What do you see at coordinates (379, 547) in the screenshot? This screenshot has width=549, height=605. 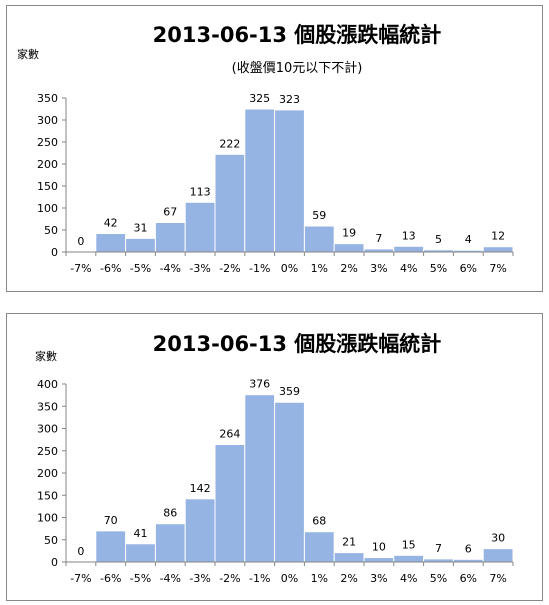 I see `data-label: 10` at bounding box center [379, 547].